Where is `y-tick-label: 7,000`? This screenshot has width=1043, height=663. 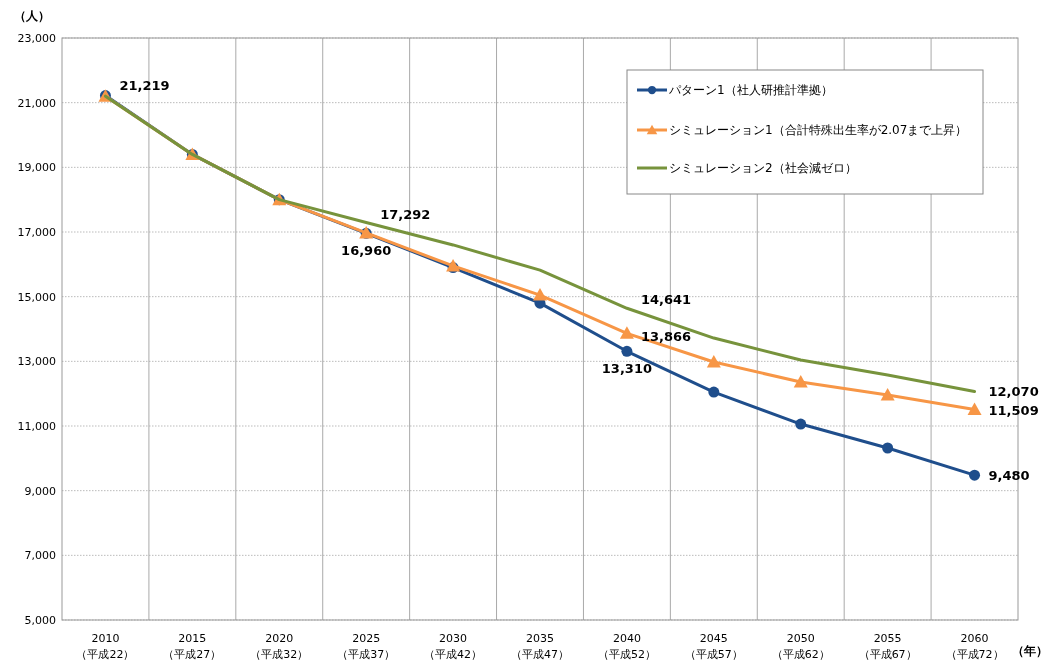
y-tick-label: 7,000 is located at coordinates (40, 556).